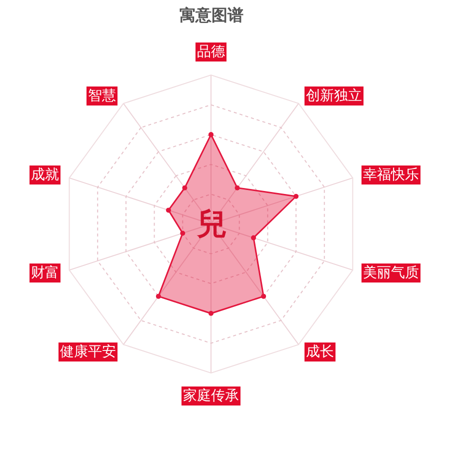 This screenshot has height=450, width=450. What do you see at coordinates (211, 224) in the screenshot?
I see `text: 兒` at bounding box center [211, 224].